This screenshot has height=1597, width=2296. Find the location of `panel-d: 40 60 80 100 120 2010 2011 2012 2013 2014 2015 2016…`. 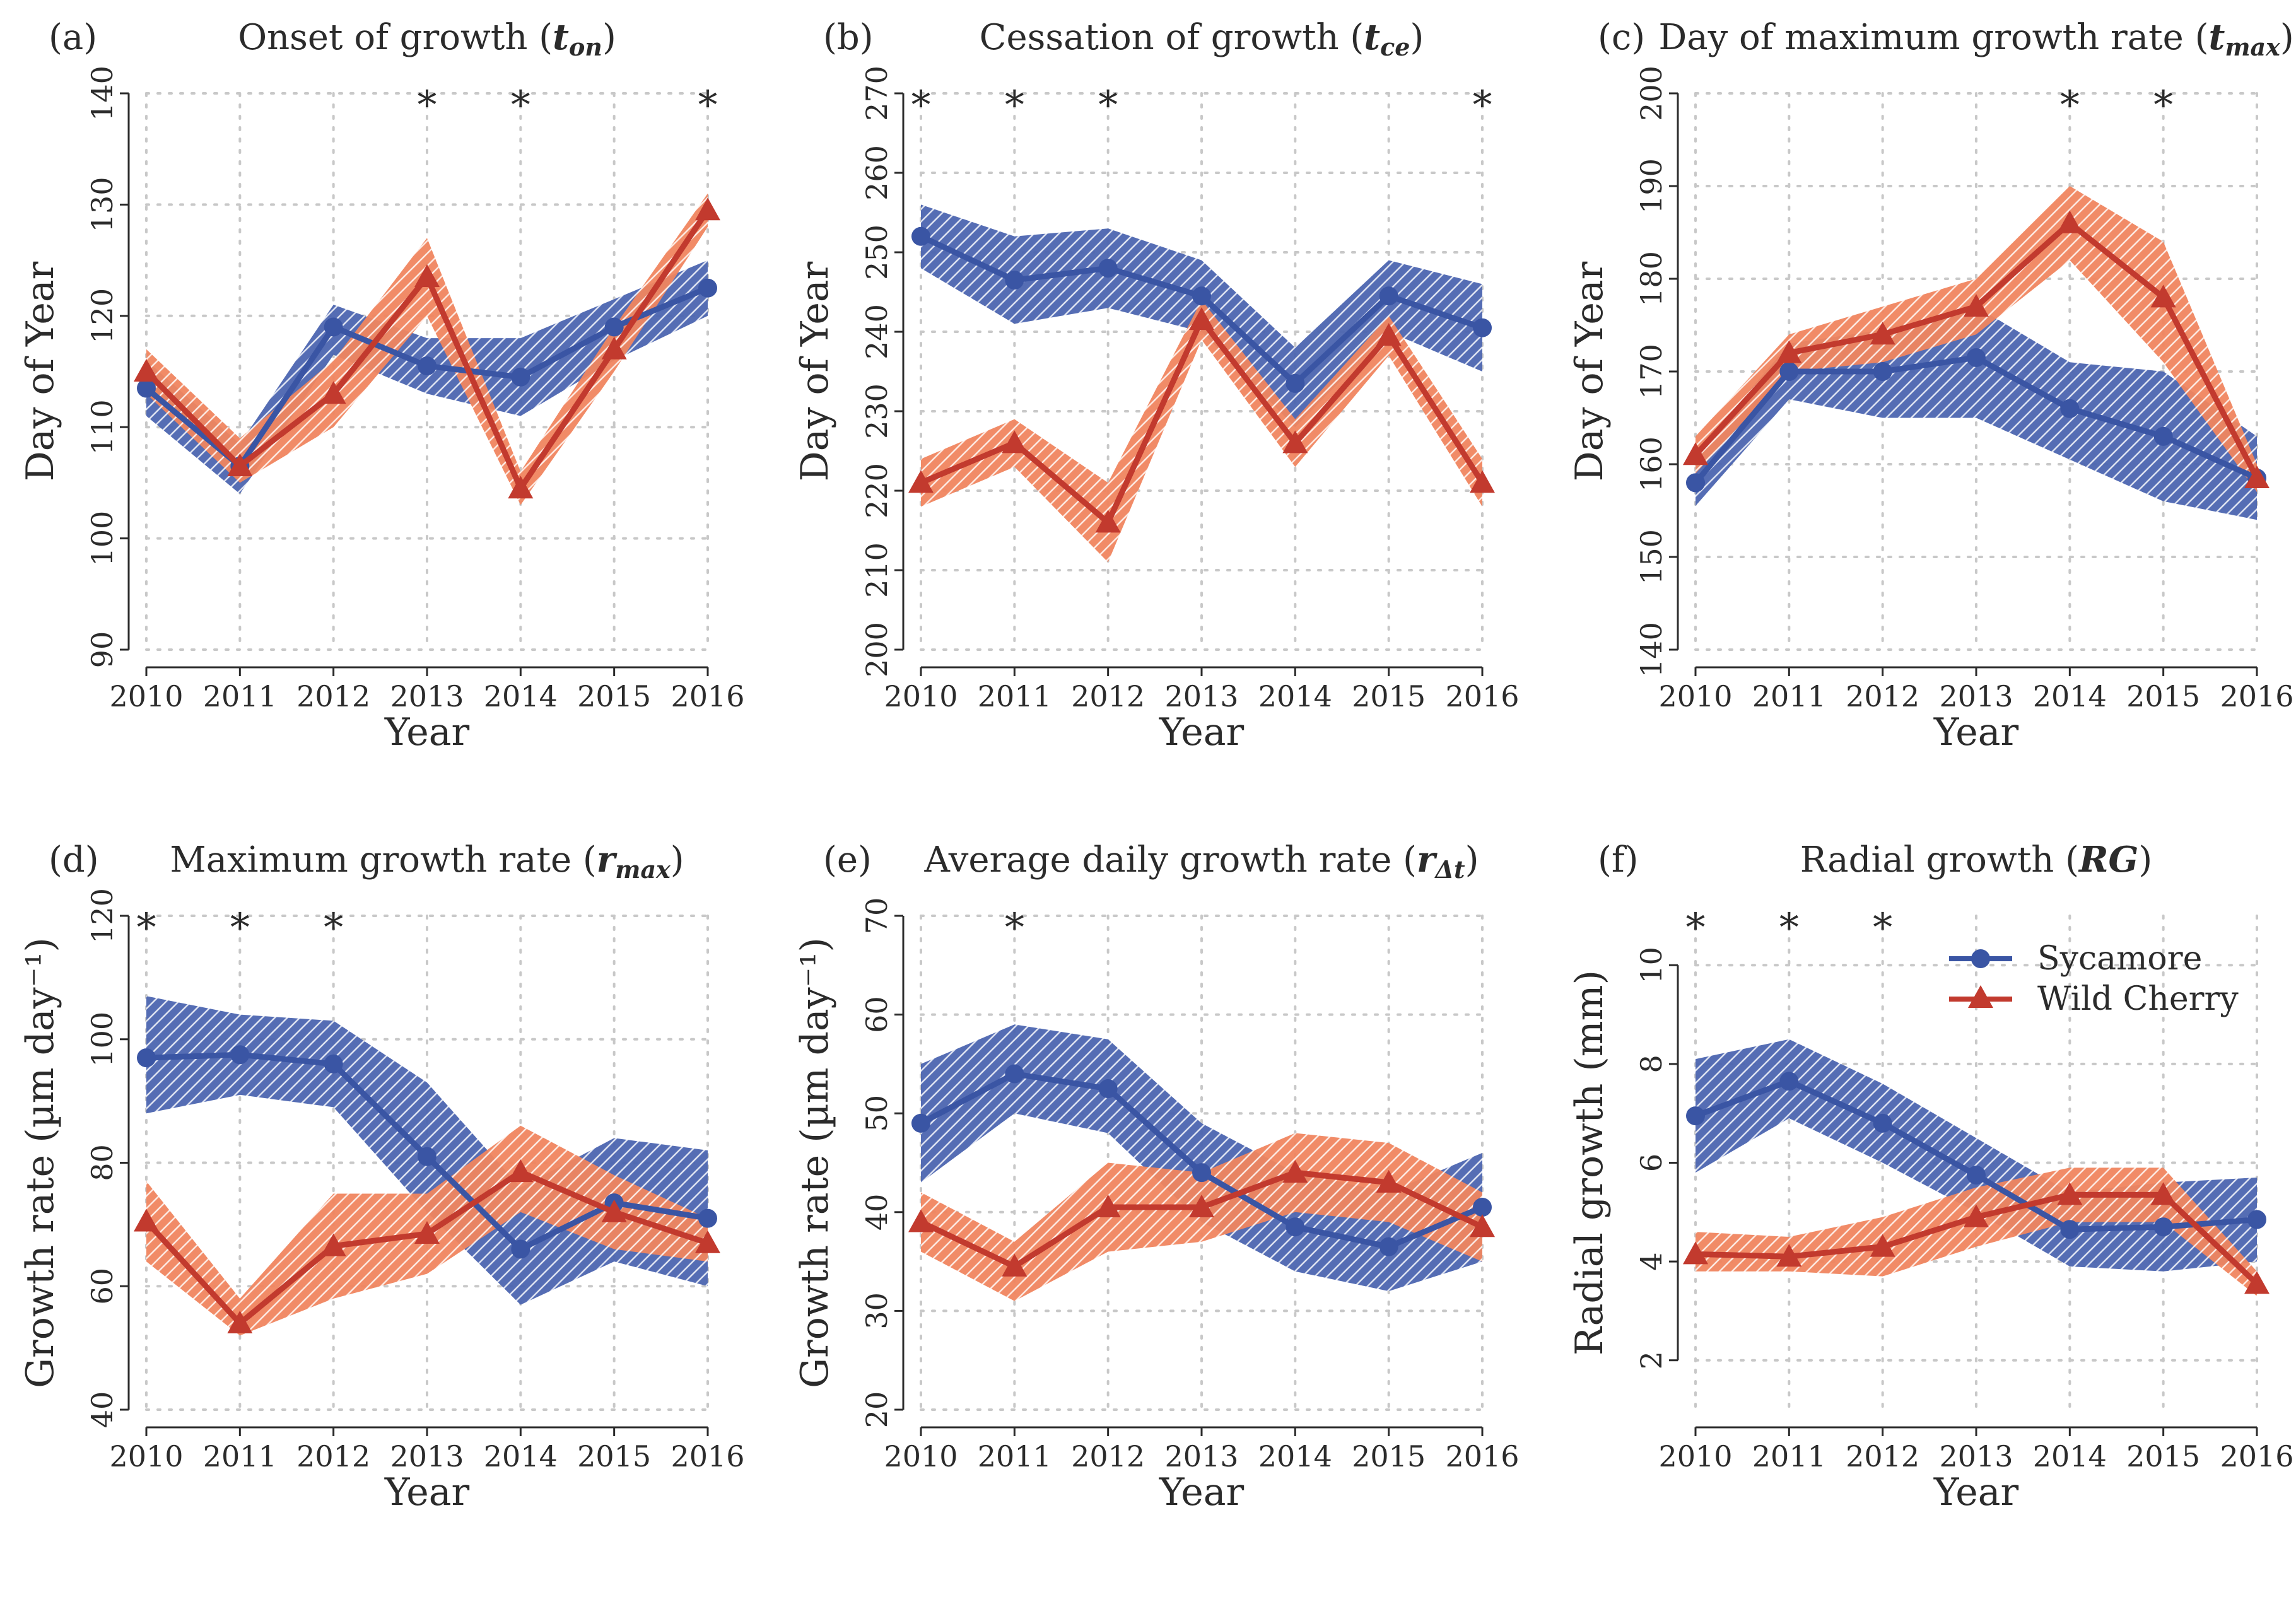

panel-d: 40 60 80 100 120 2010 2011 2012 2013 2014 2015 2016… is located at coordinates (381, 1176).